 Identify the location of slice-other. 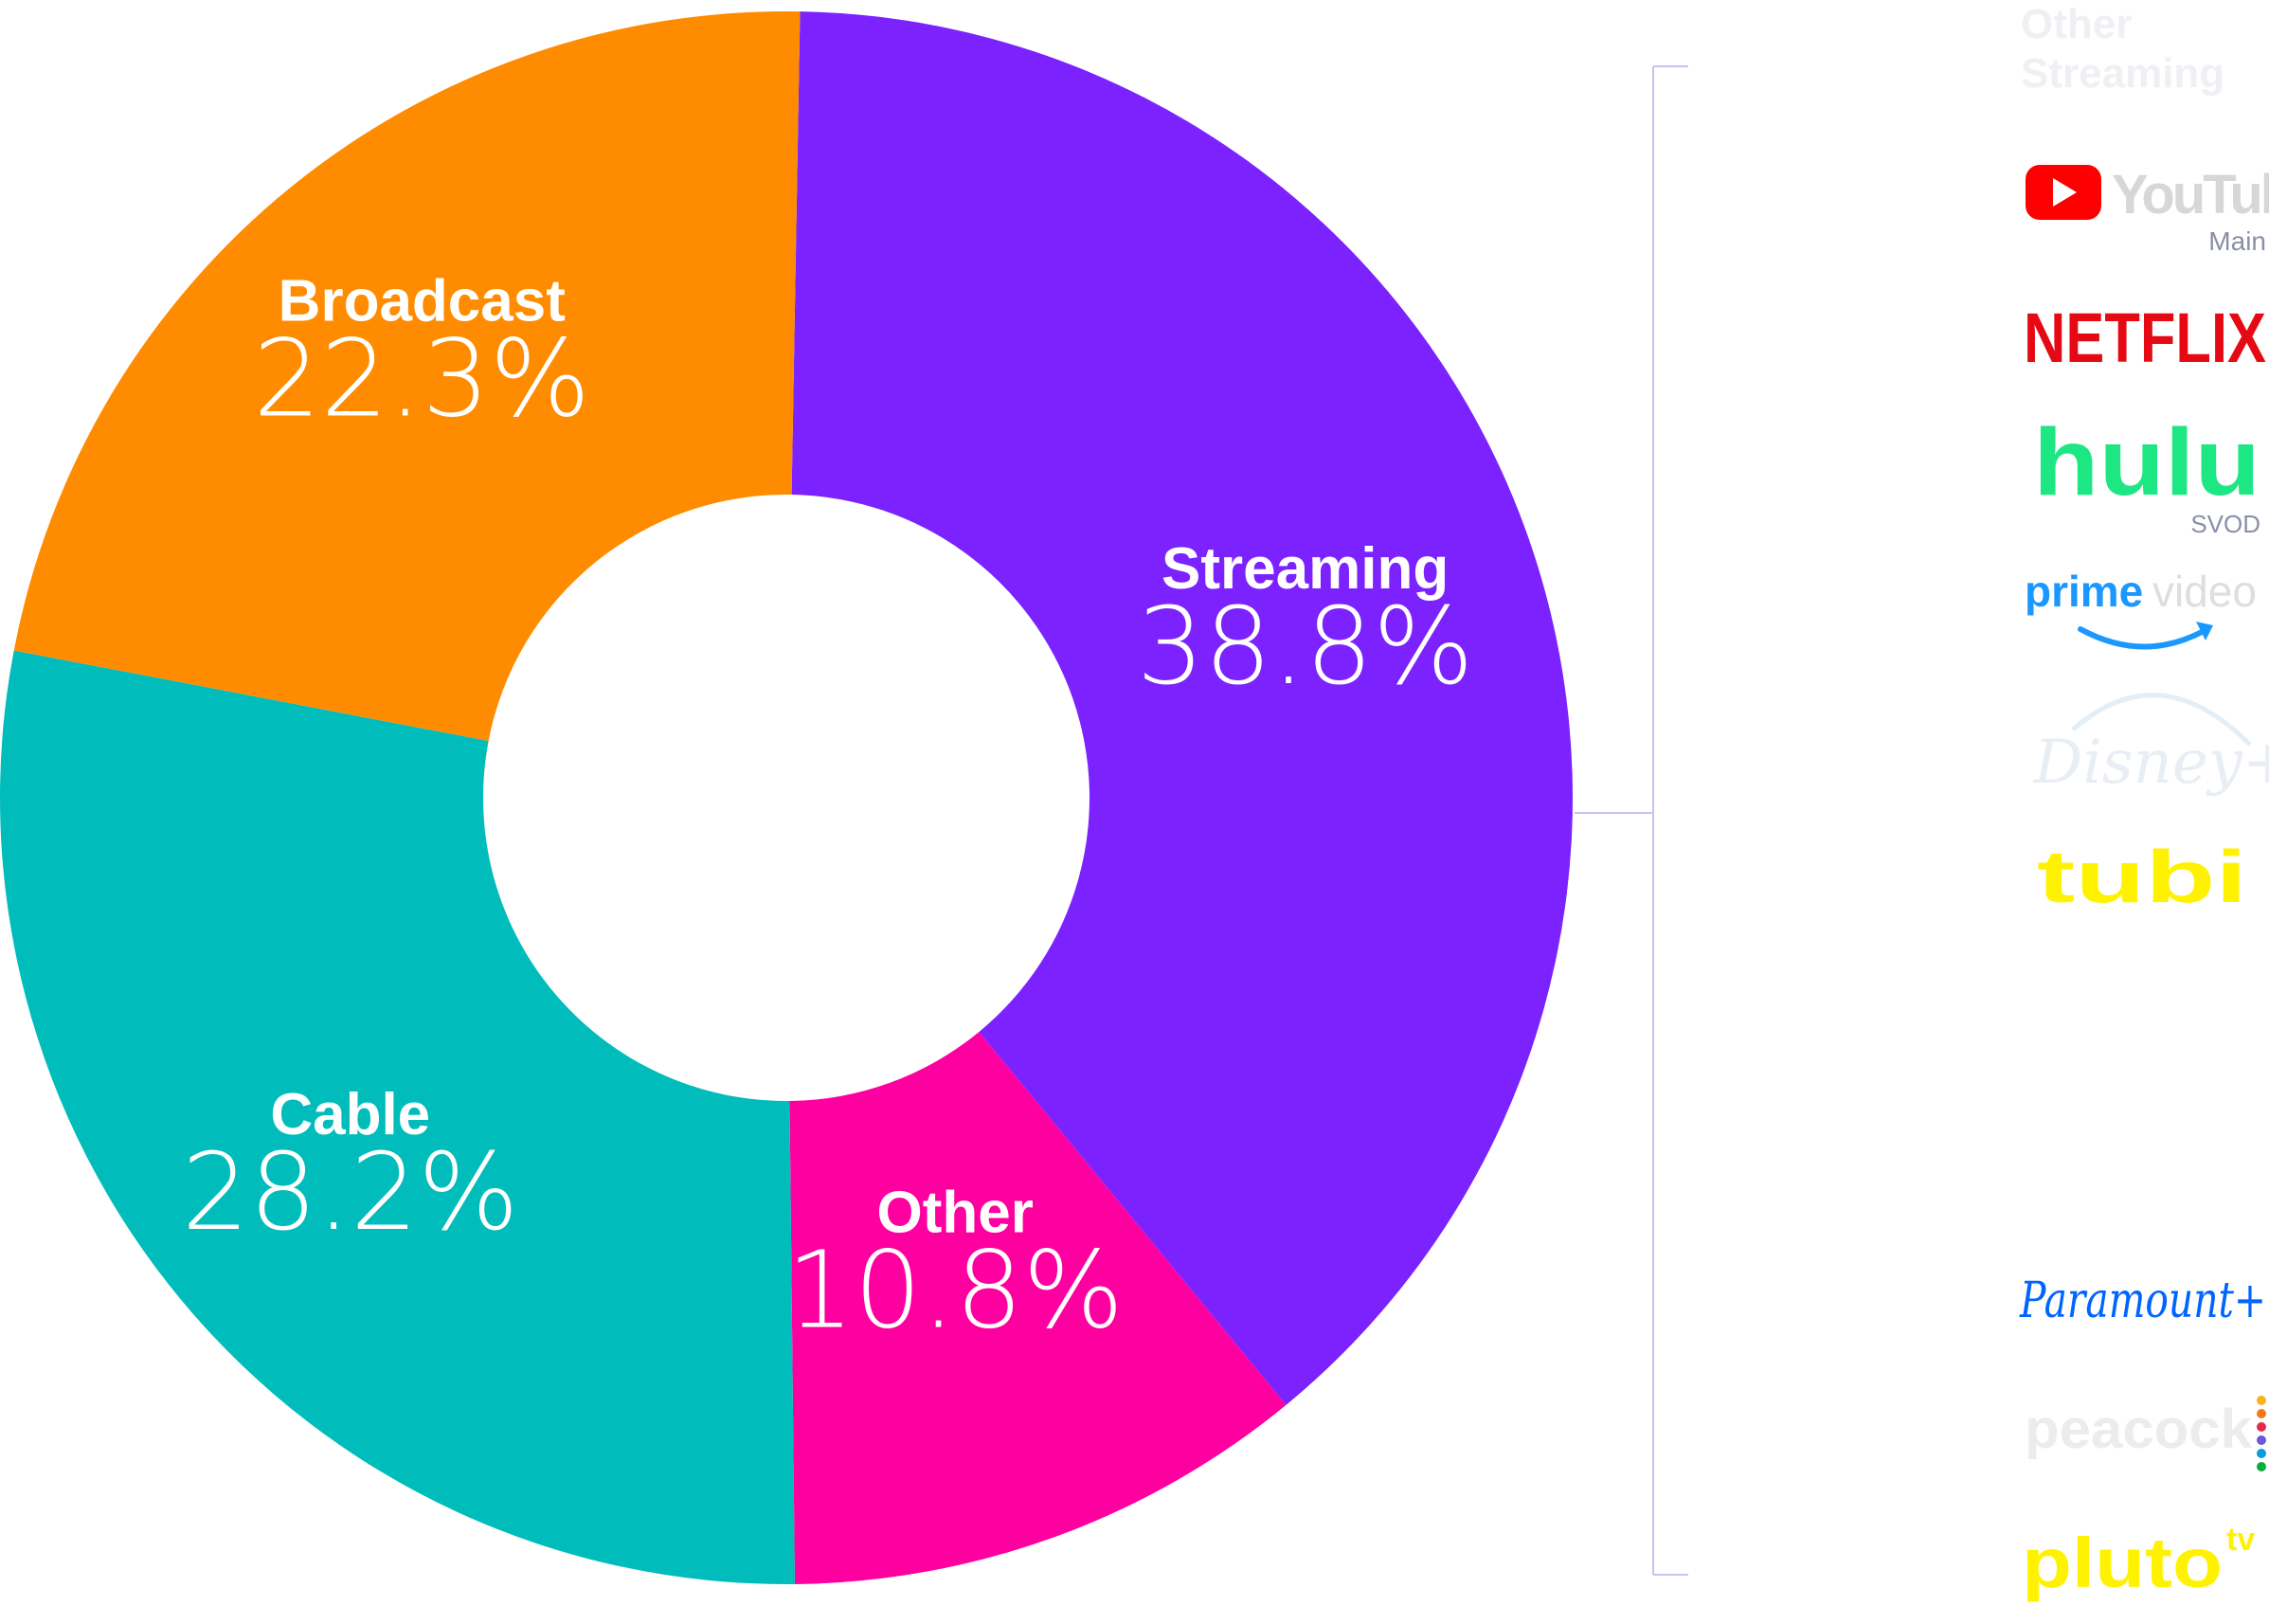
(1038, 1308).